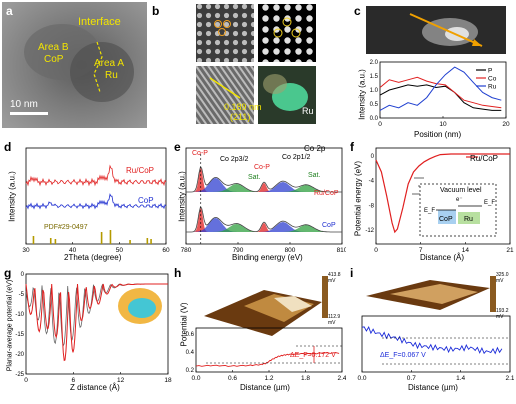  I want to click on d-series-cop, so click(96, 201).